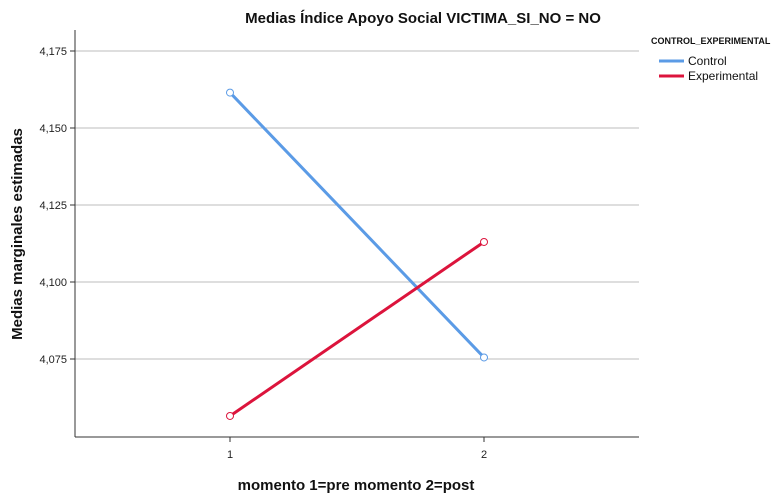 Image resolution: width=780 pixels, height=496 pixels. What do you see at coordinates (484, 455) in the screenshot?
I see `x-tick-label: 2` at bounding box center [484, 455].